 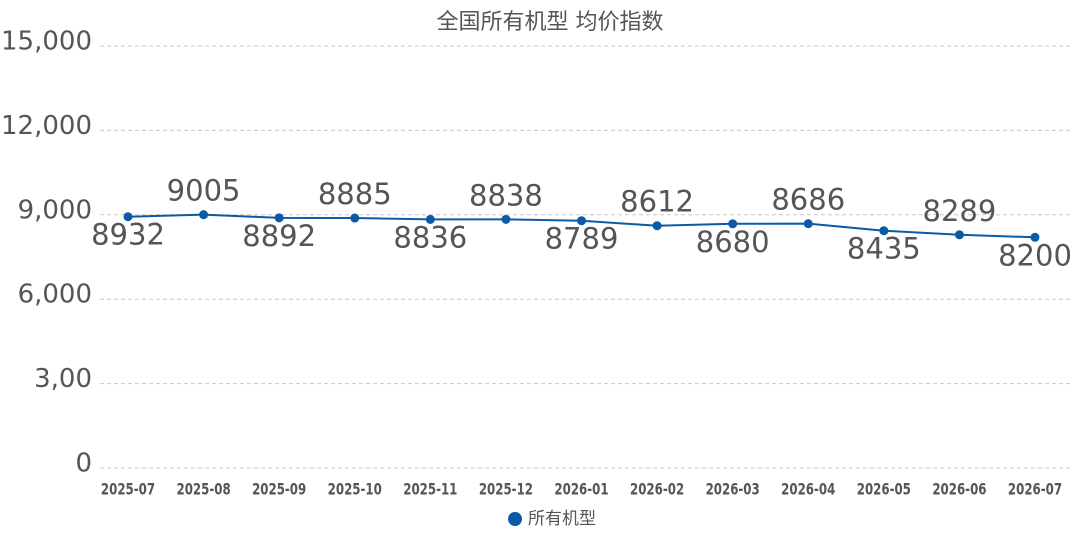 What do you see at coordinates (733, 489) in the screenshot?
I see `x-tick-label: 2026-03` at bounding box center [733, 489].